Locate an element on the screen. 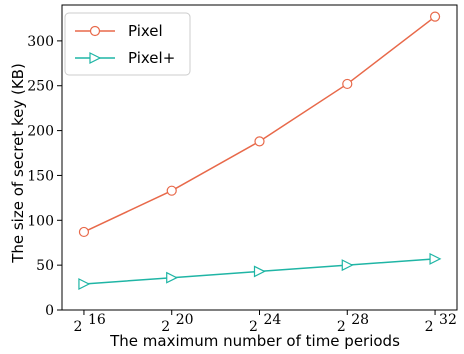 This screenshot has height=354, width=464. x-tick-exponent: 32 is located at coordinates (448, 320).